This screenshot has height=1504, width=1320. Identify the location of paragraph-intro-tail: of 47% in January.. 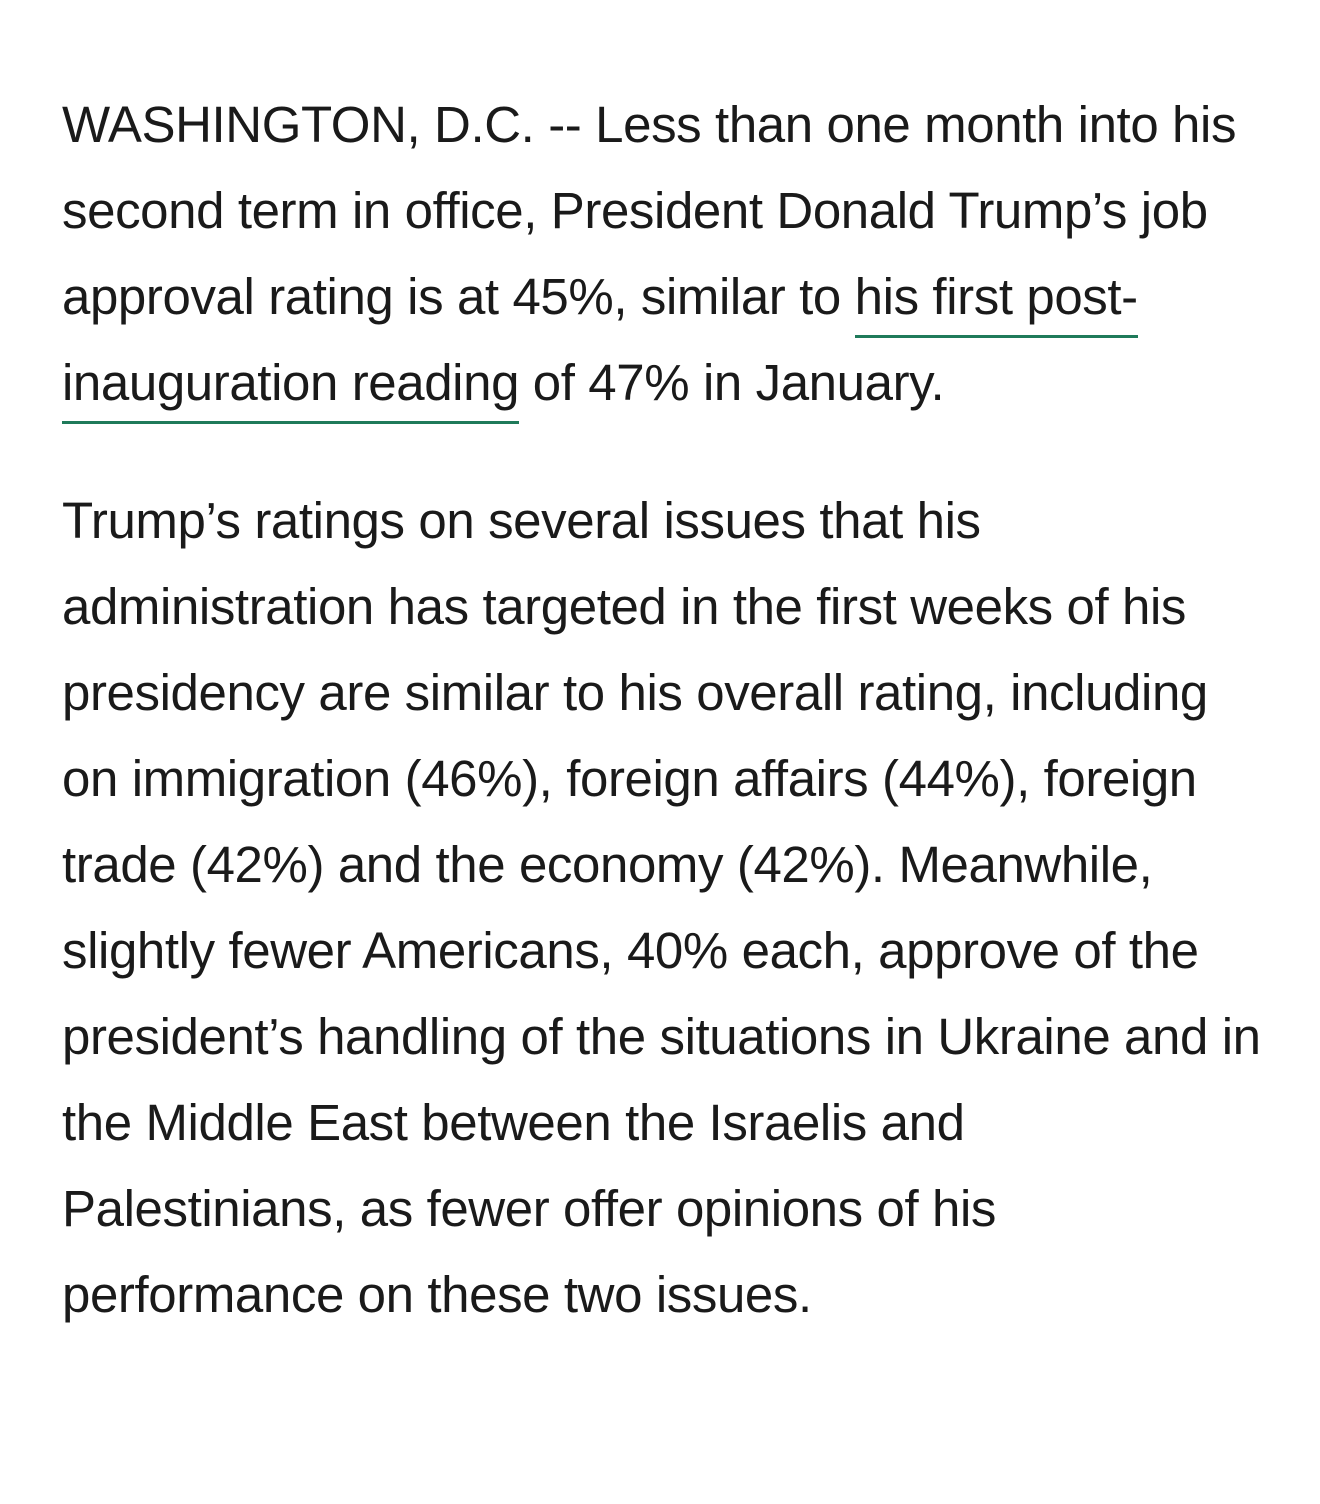
(732, 382).